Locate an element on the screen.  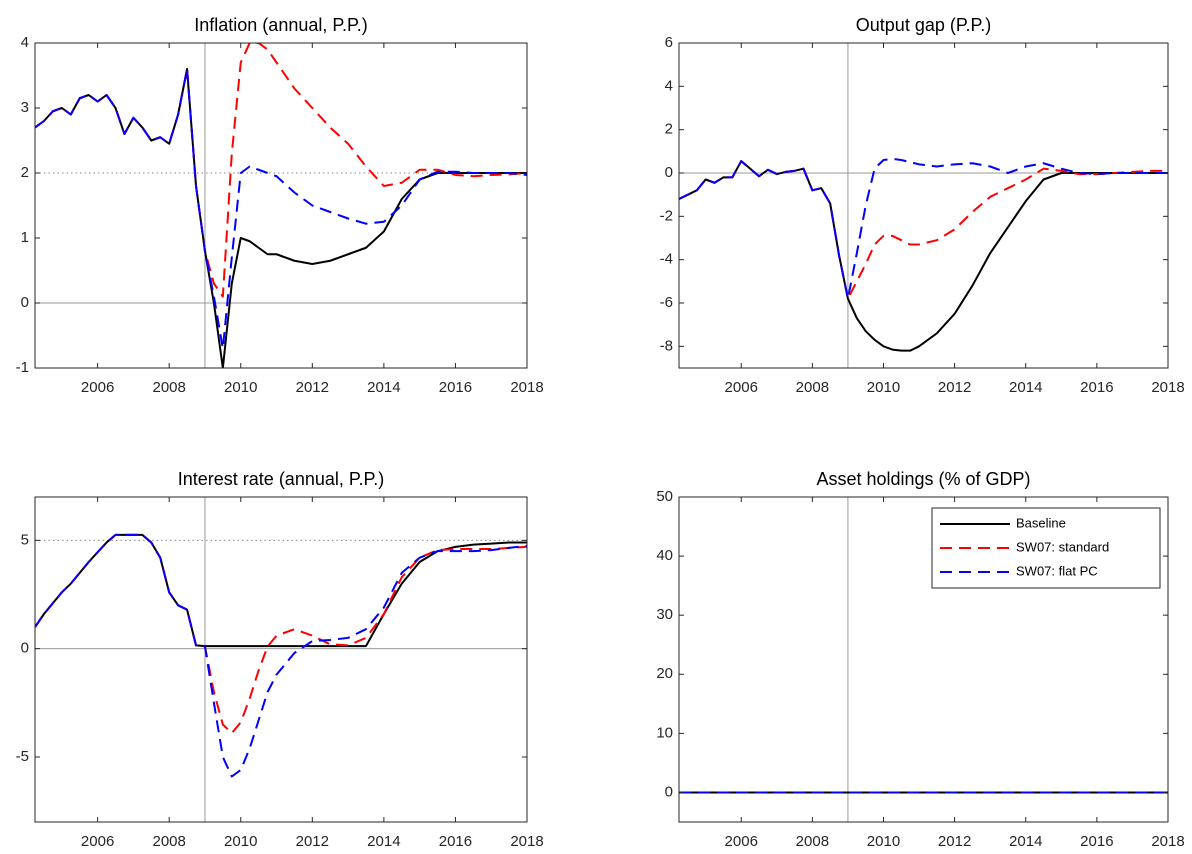
y-tick-label: 30 is located at coordinates (664, 614).